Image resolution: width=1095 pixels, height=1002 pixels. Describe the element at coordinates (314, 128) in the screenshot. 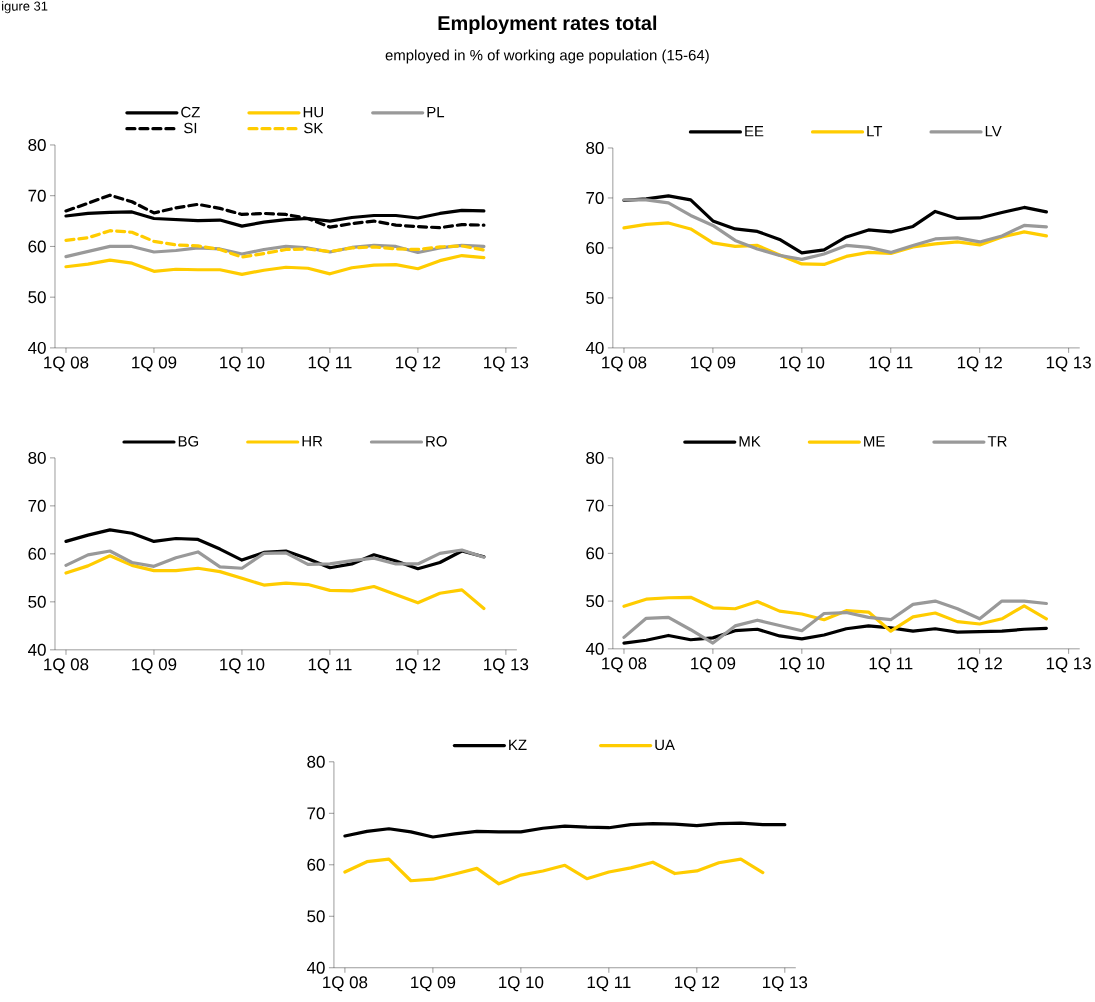

I see `legend-label: SK` at that location.